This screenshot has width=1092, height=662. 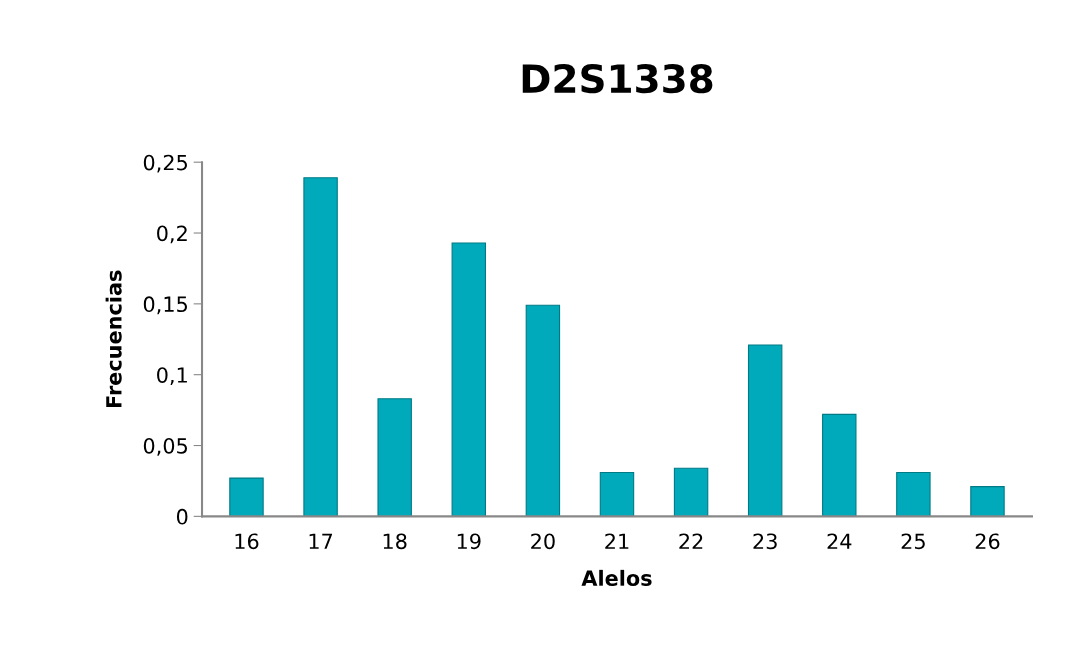 I want to click on x-tick-label: 19, so click(x=469, y=541).